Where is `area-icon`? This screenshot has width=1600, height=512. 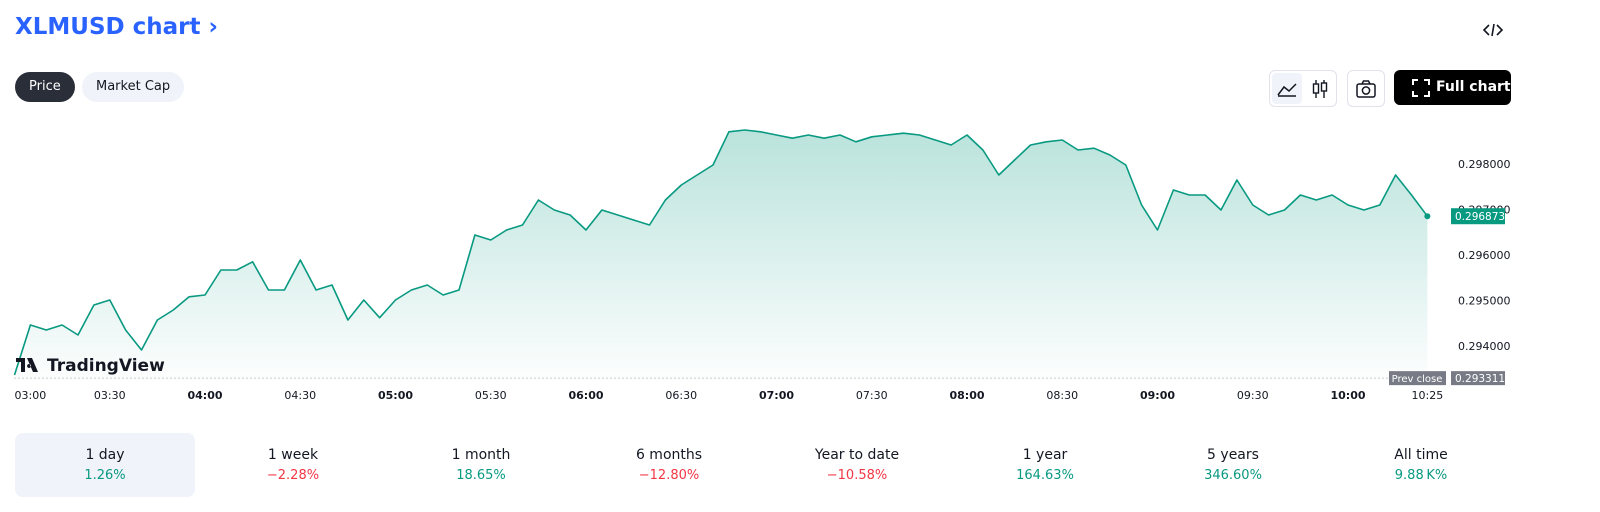 area-icon is located at coordinates (1287, 89).